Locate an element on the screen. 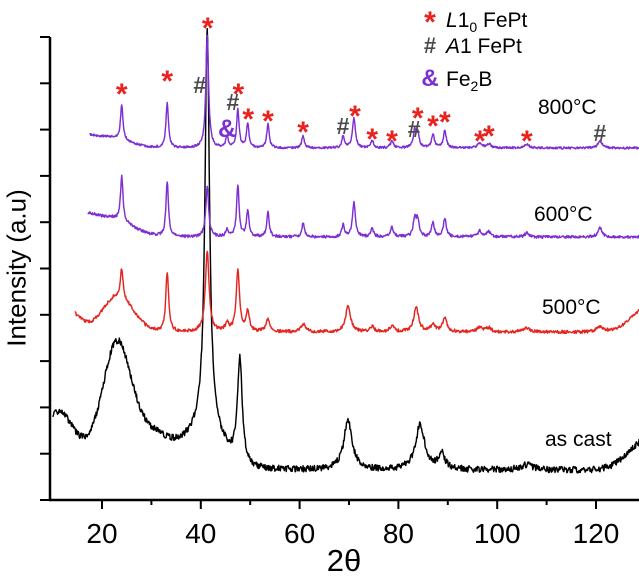 The height and width of the screenshot is (581, 639). asterisk-marker-icon: * is located at coordinates (430, 22).